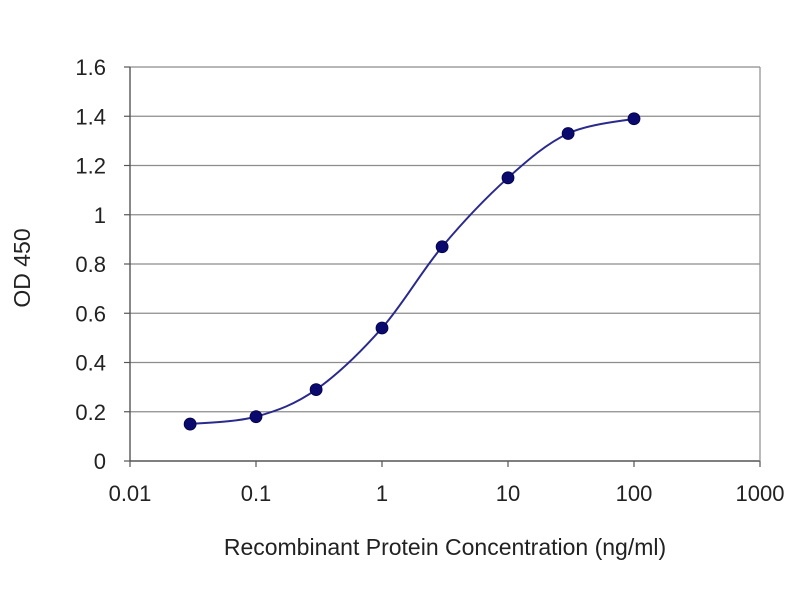 The image size is (800, 605). Describe the element at coordinates (130, 493) in the screenshot. I see `x-tick-label: 0.01` at that location.